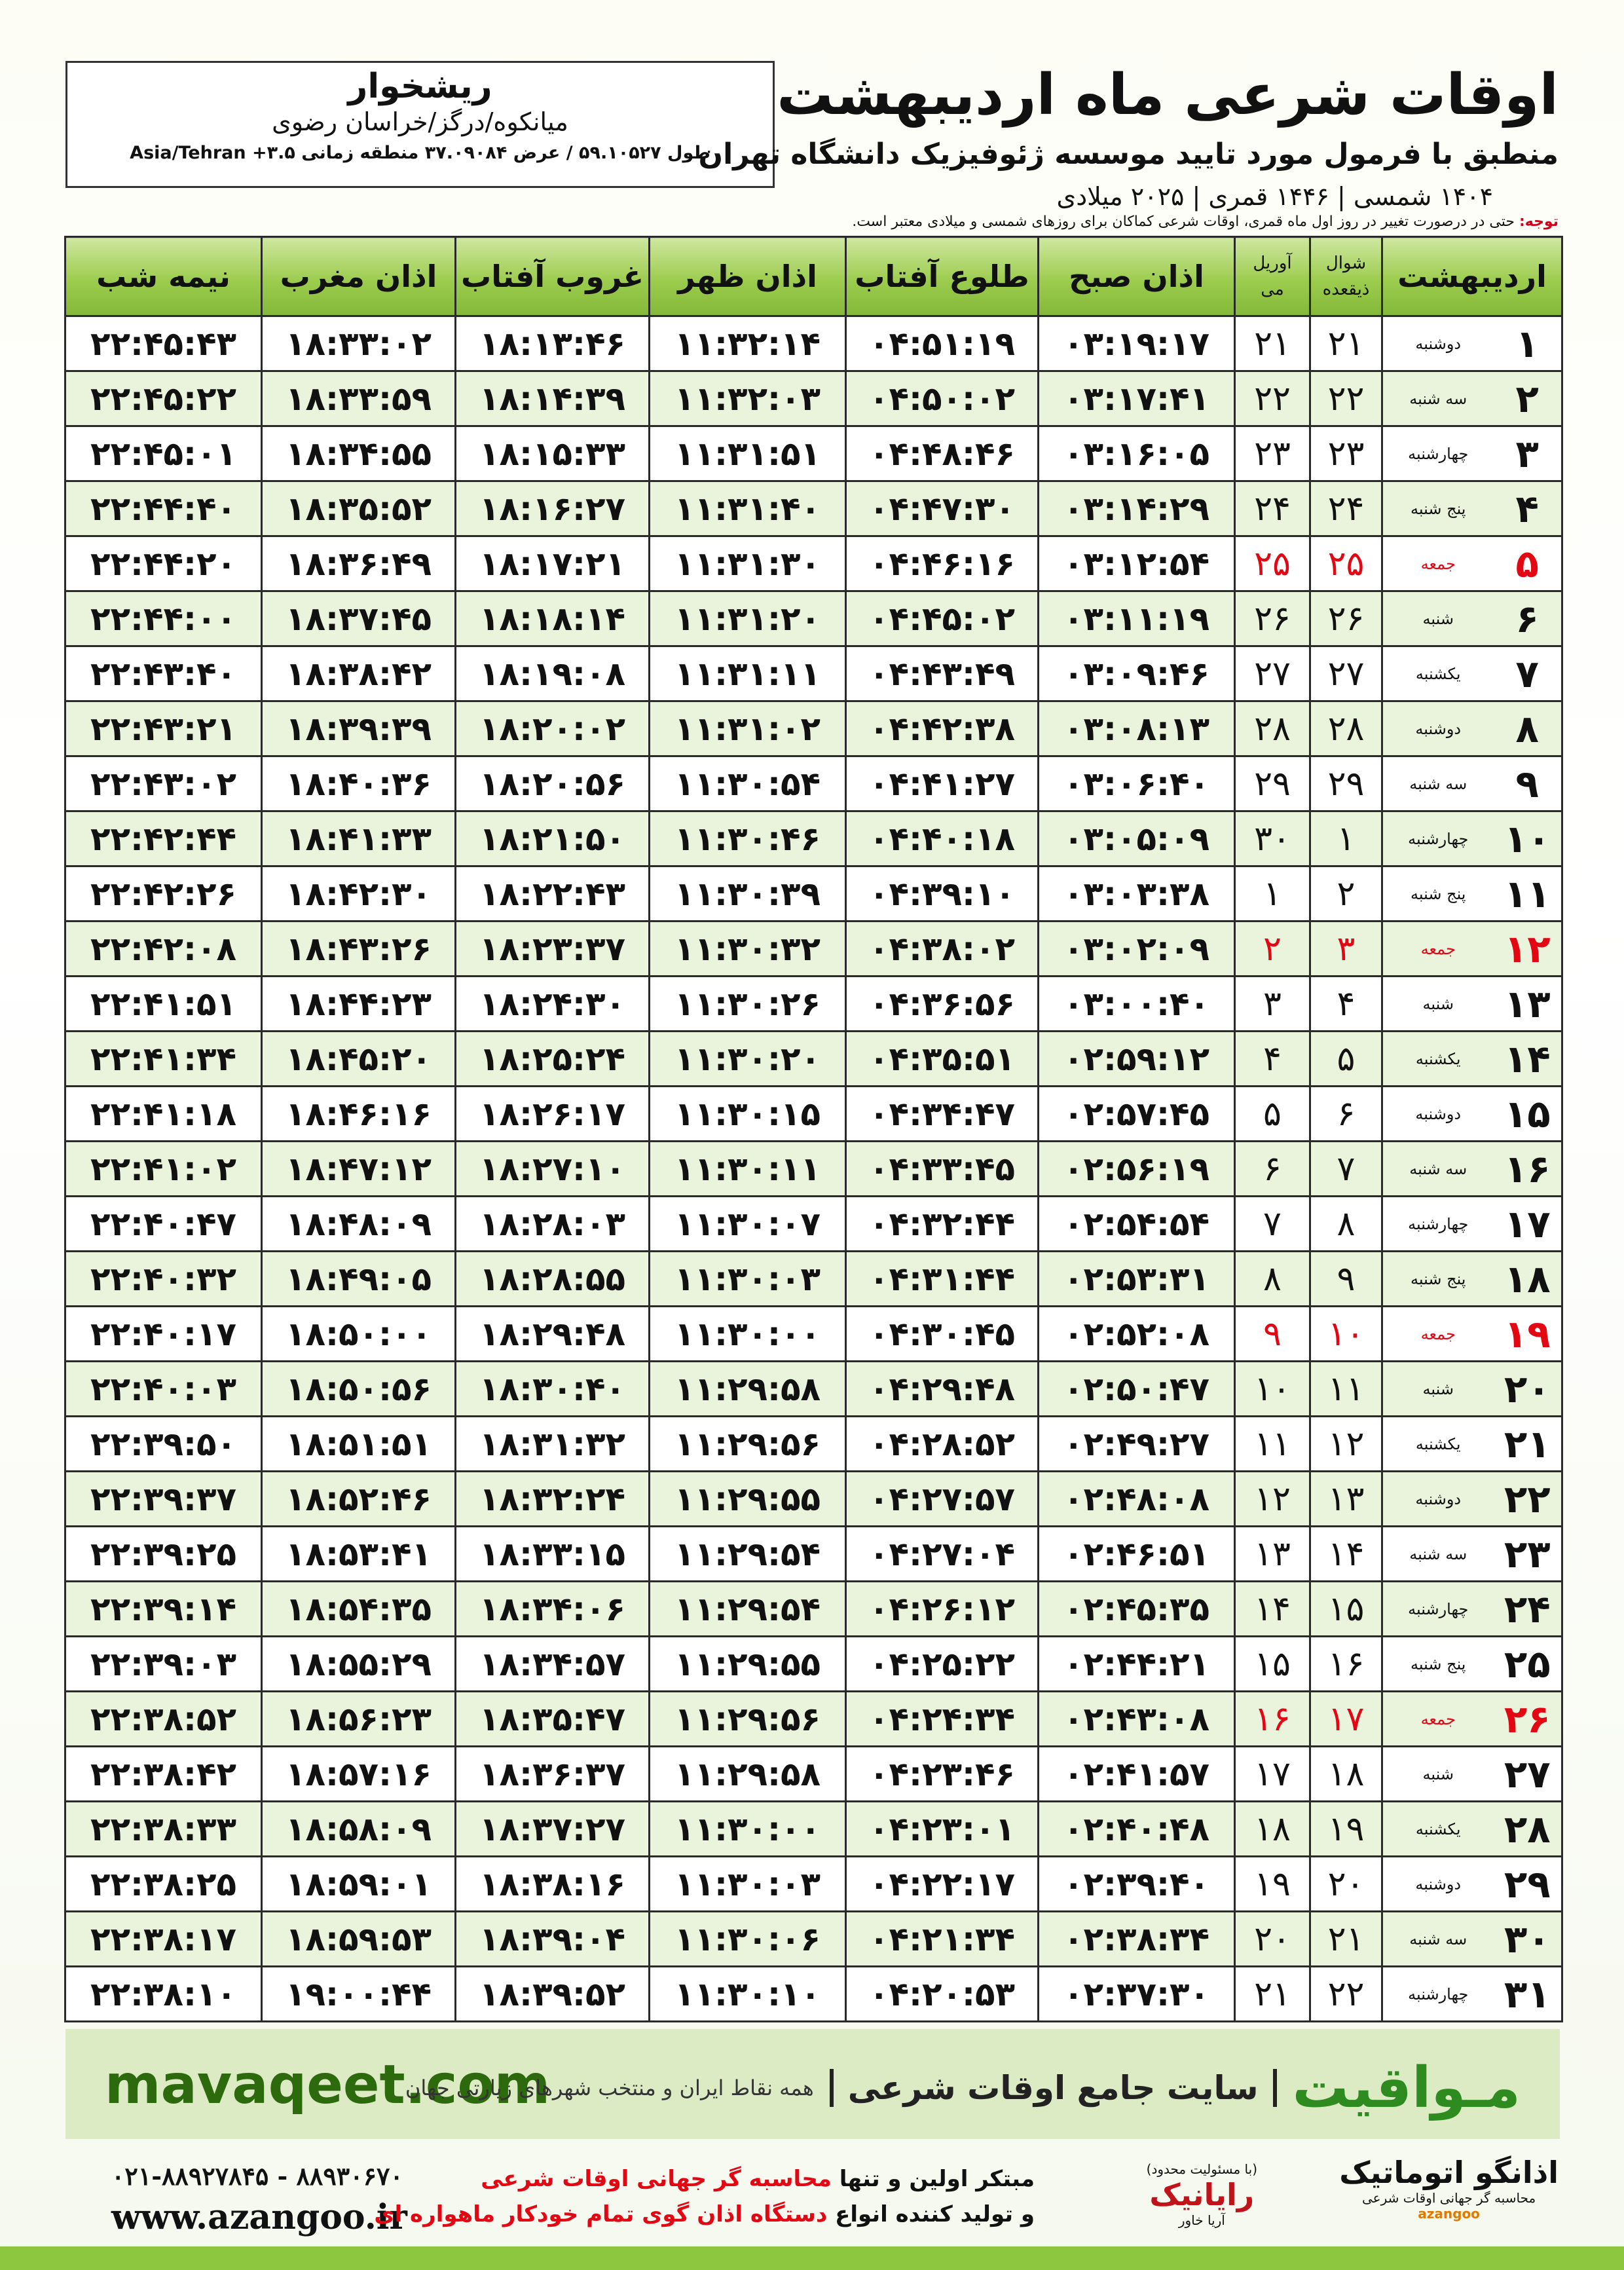  Describe the element at coordinates (1437, 1443) in the screenshot. I see `table-cell: یکشنبه` at that location.